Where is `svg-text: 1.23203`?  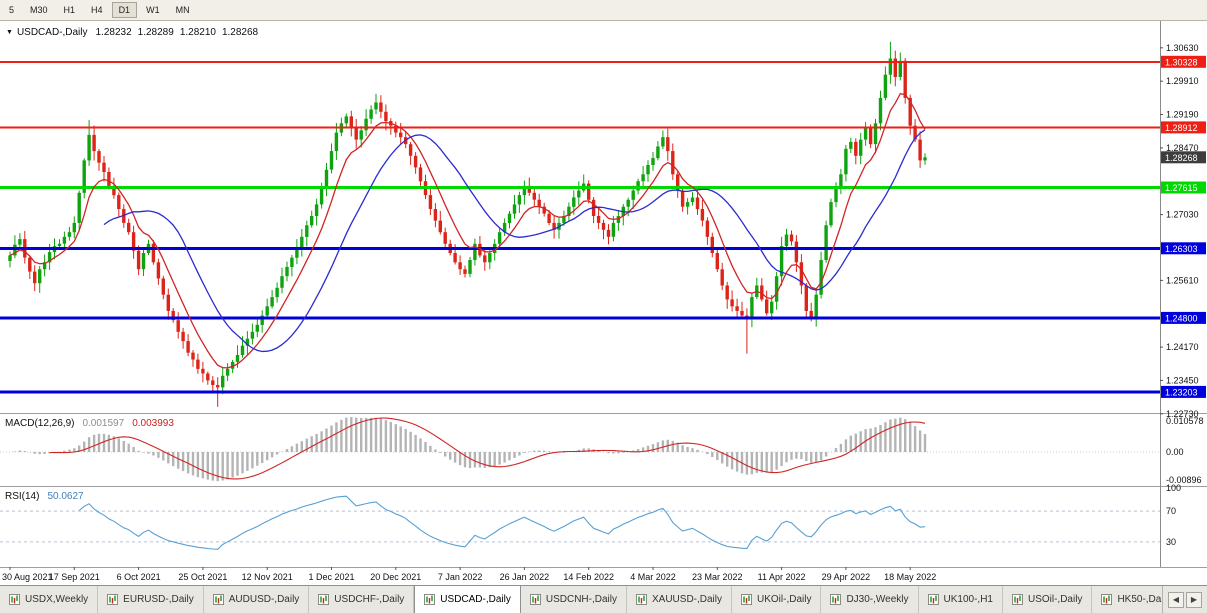 svg-text: 1.23203 is located at coordinates (1181, 392).